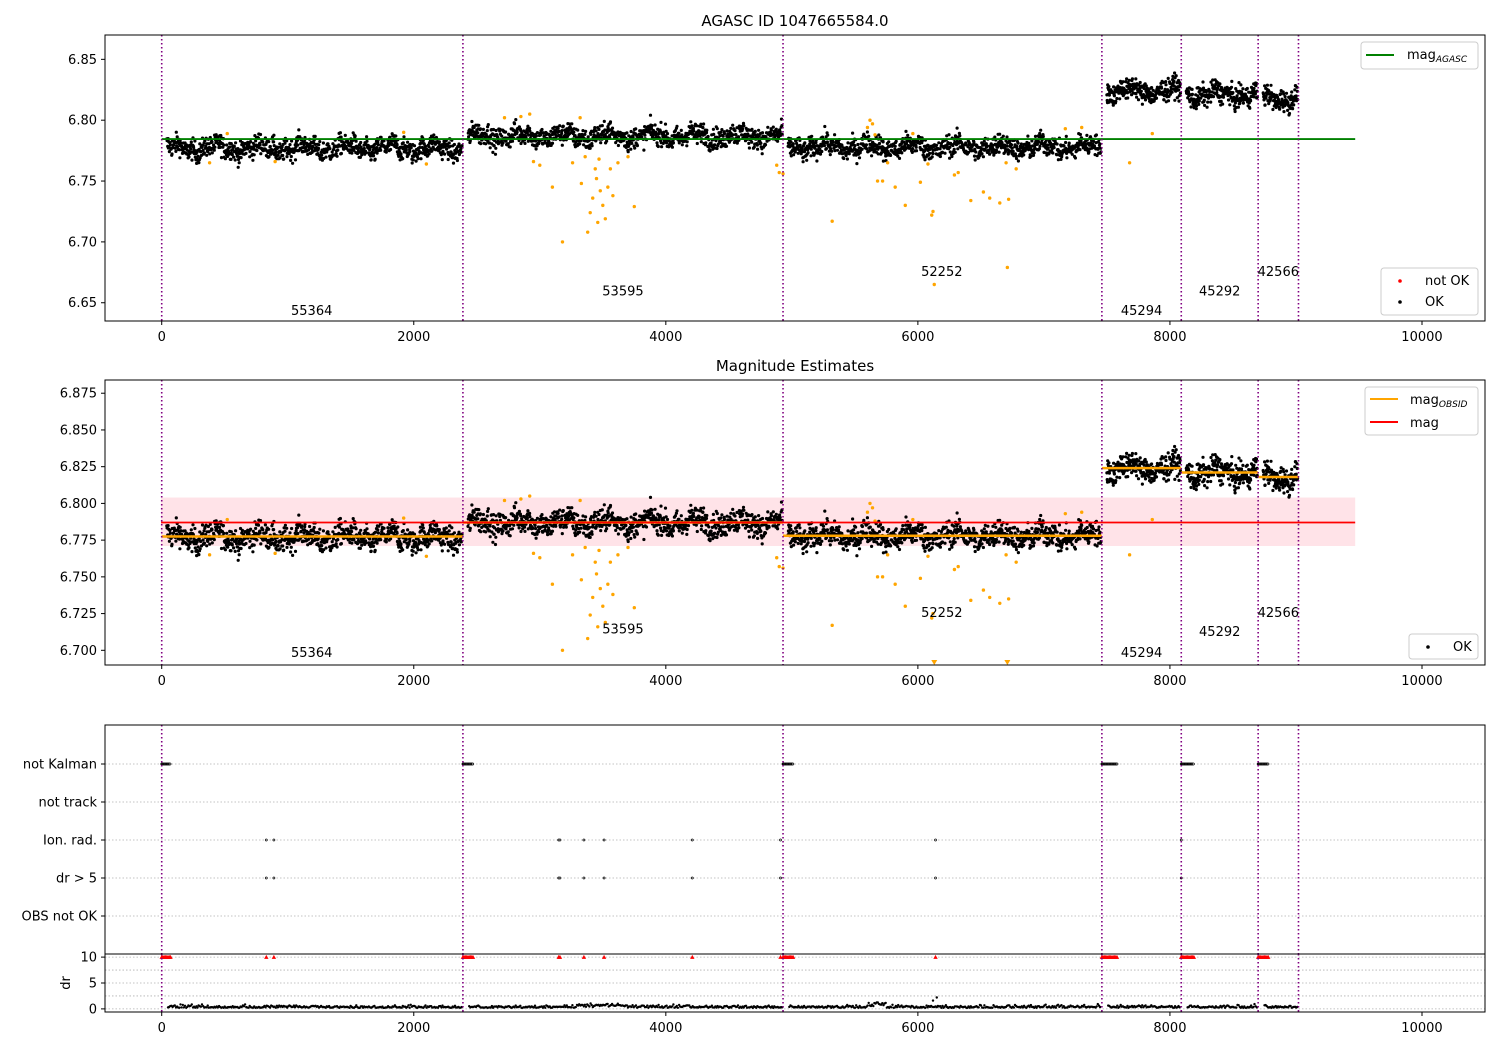  What do you see at coordinates (82, 182) in the screenshot?
I see `y-tick-label: 6.75` at bounding box center [82, 182].